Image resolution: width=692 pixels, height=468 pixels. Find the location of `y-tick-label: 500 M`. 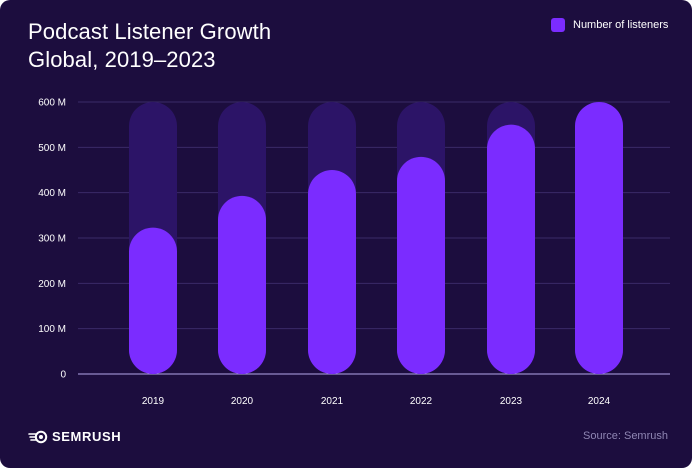

y-tick-label: 500 M is located at coordinates (52, 148).